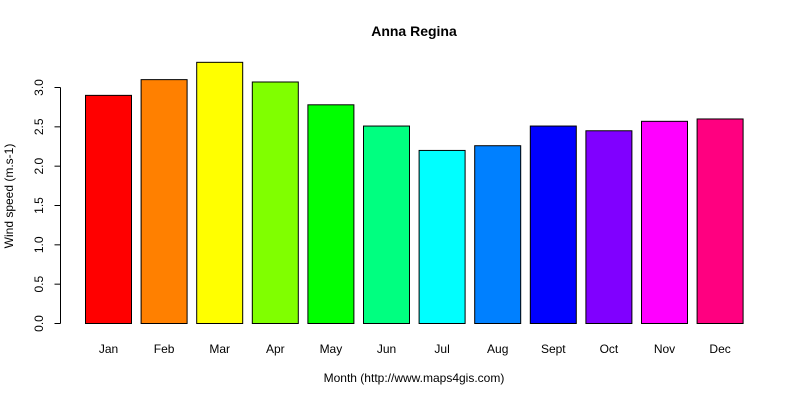 The height and width of the screenshot is (400, 800). Describe the element at coordinates (331, 349) in the screenshot. I see `x-tick-label: May` at that location.